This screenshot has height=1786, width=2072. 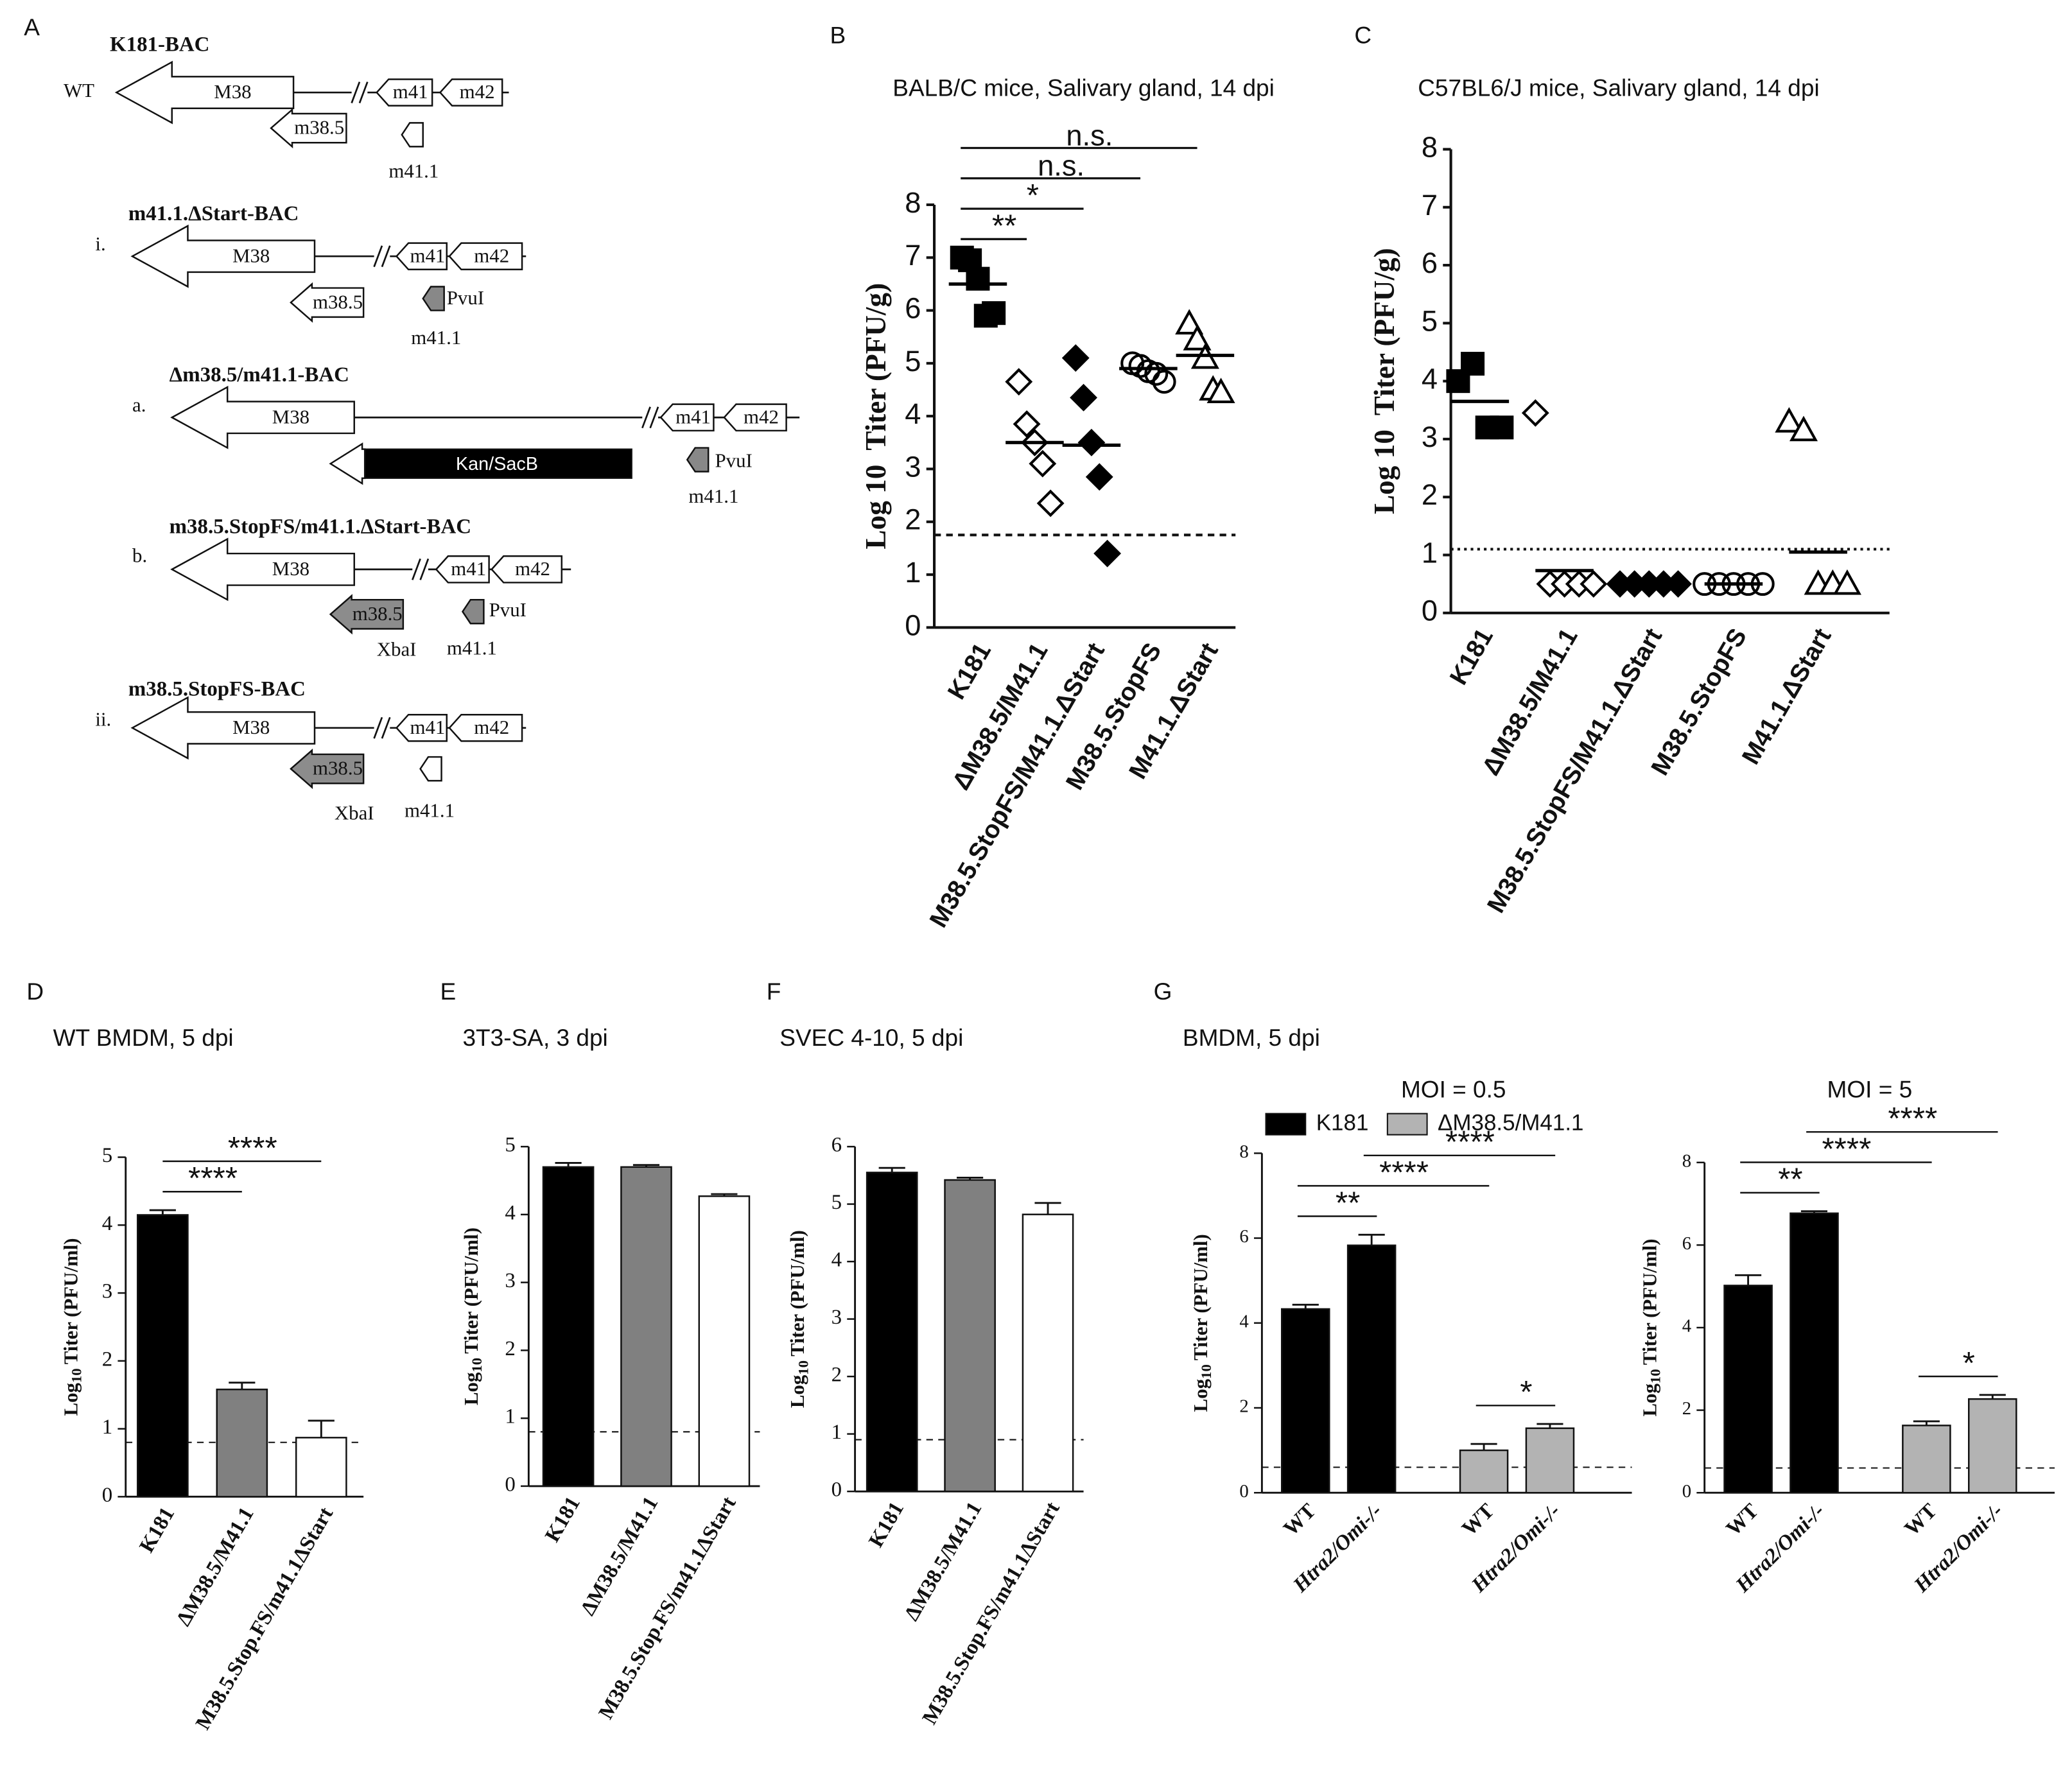 What do you see at coordinates (100, 244) in the screenshot?
I see `construct-tag: i.` at bounding box center [100, 244].